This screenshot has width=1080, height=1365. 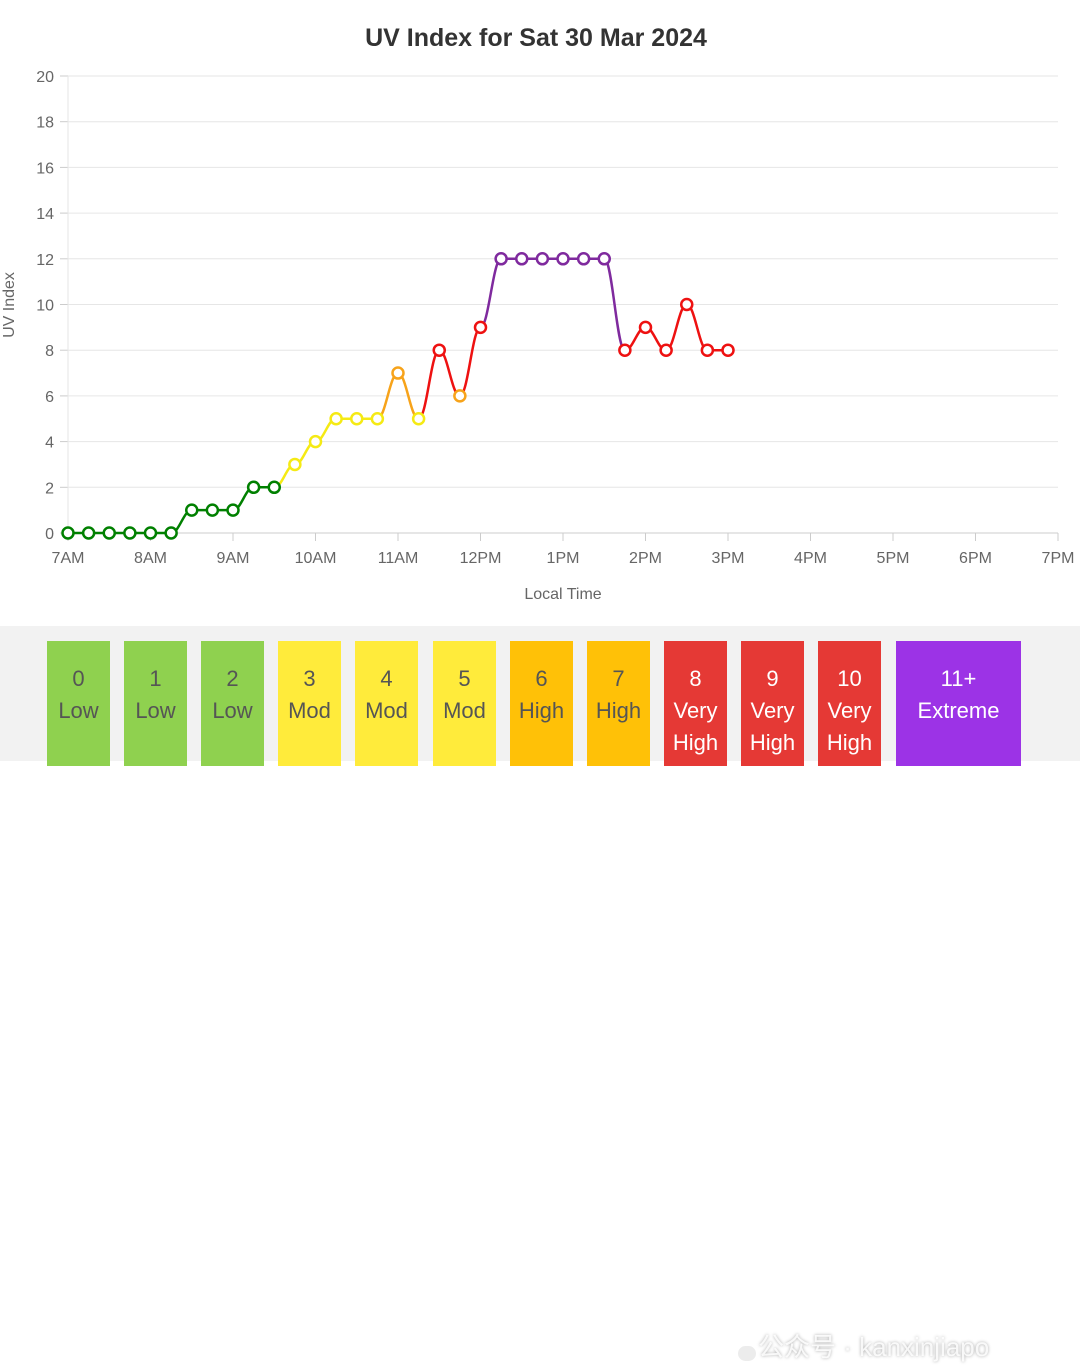 I want to click on legend-level-11plus: 11+ Extreme, so click(x=958, y=703).